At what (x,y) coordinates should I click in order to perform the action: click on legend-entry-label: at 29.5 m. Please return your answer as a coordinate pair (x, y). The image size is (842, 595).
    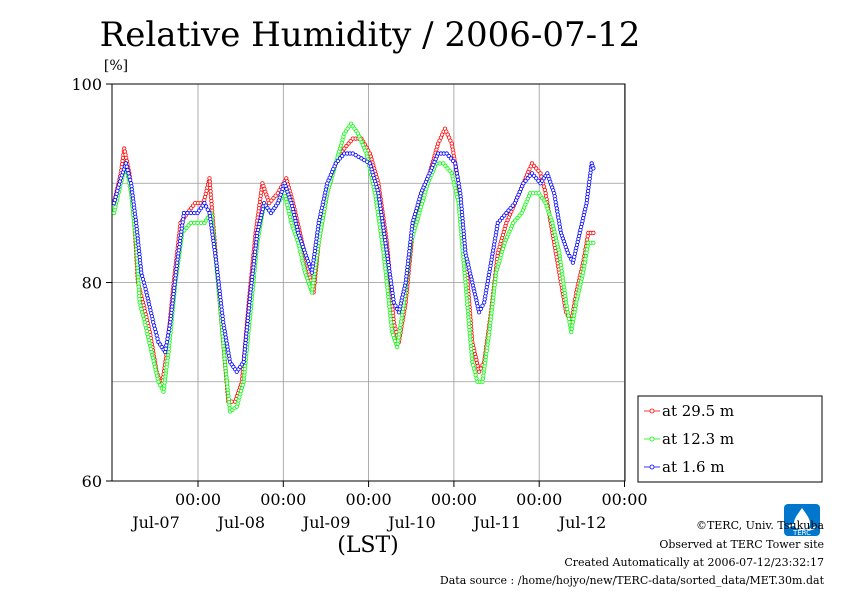
    Looking at the image, I should click on (698, 411).